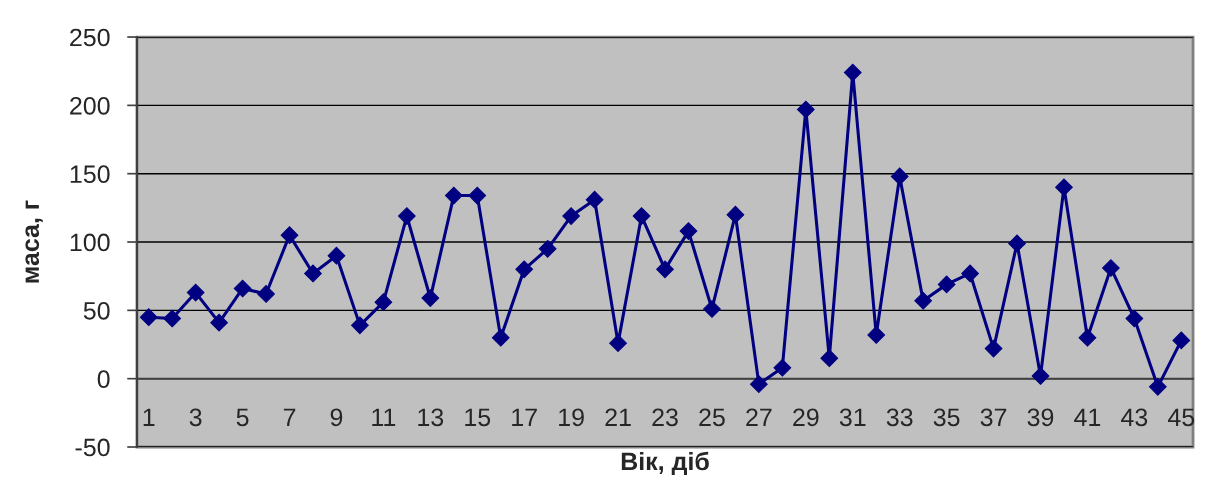 This screenshot has height=481, width=1209. What do you see at coordinates (289, 417) in the screenshot?
I see `x-tick-label: 7` at bounding box center [289, 417].